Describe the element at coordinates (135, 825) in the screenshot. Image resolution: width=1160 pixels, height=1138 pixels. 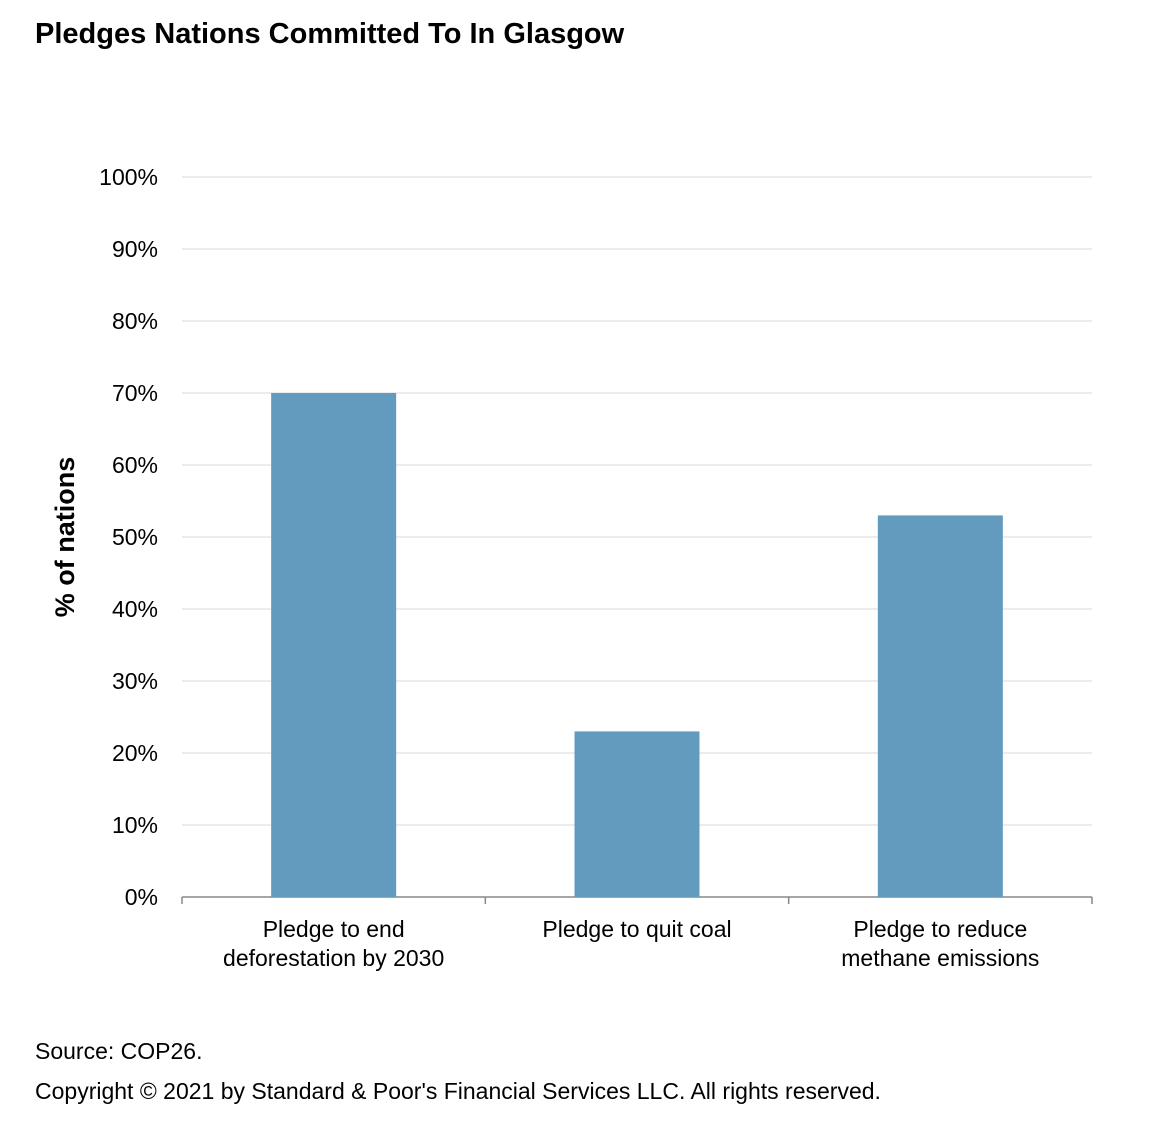
I see `y-tick-label: 10%` at that location.